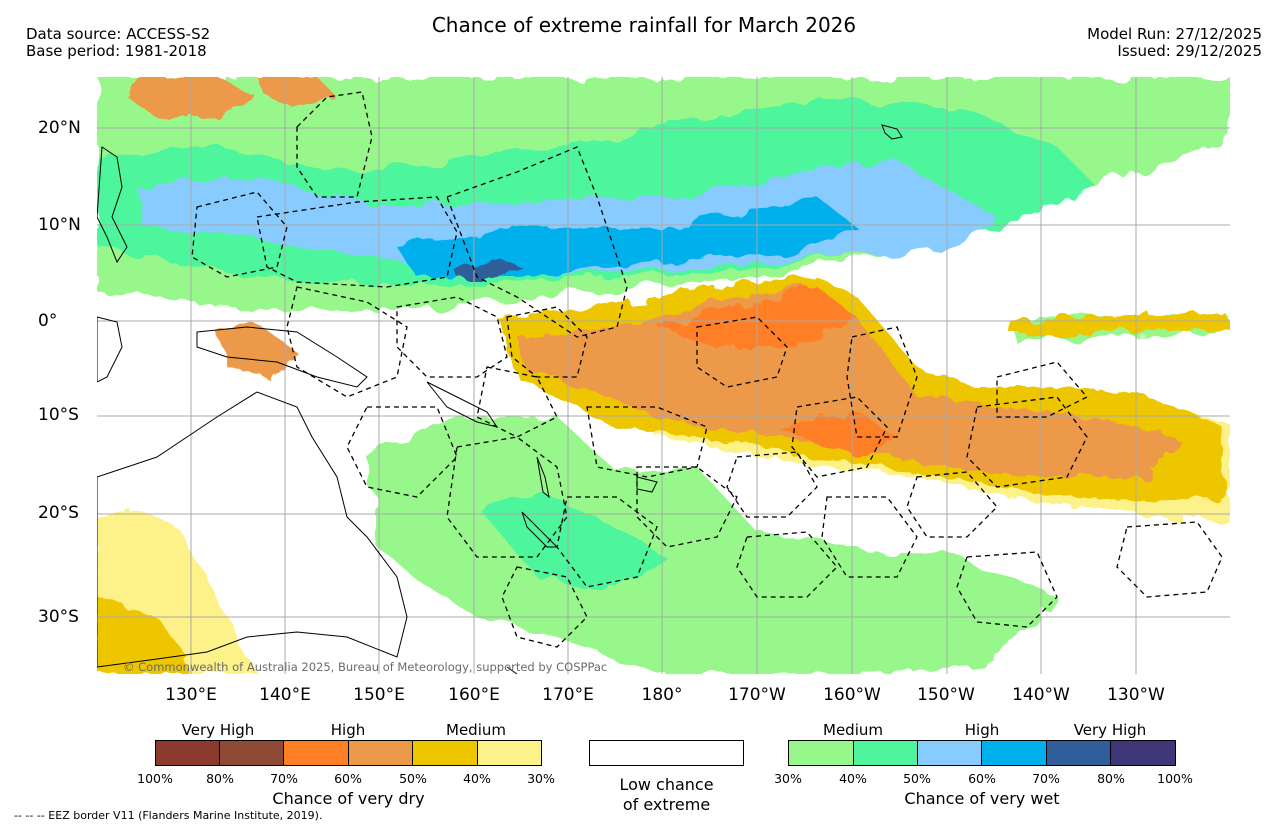 Image resolution: width=1288 pixels, height=827 pixels. Describe the element at coordinates (757, 695) in the screenshot. I see `lon-label-170w: 170°W` at that location.